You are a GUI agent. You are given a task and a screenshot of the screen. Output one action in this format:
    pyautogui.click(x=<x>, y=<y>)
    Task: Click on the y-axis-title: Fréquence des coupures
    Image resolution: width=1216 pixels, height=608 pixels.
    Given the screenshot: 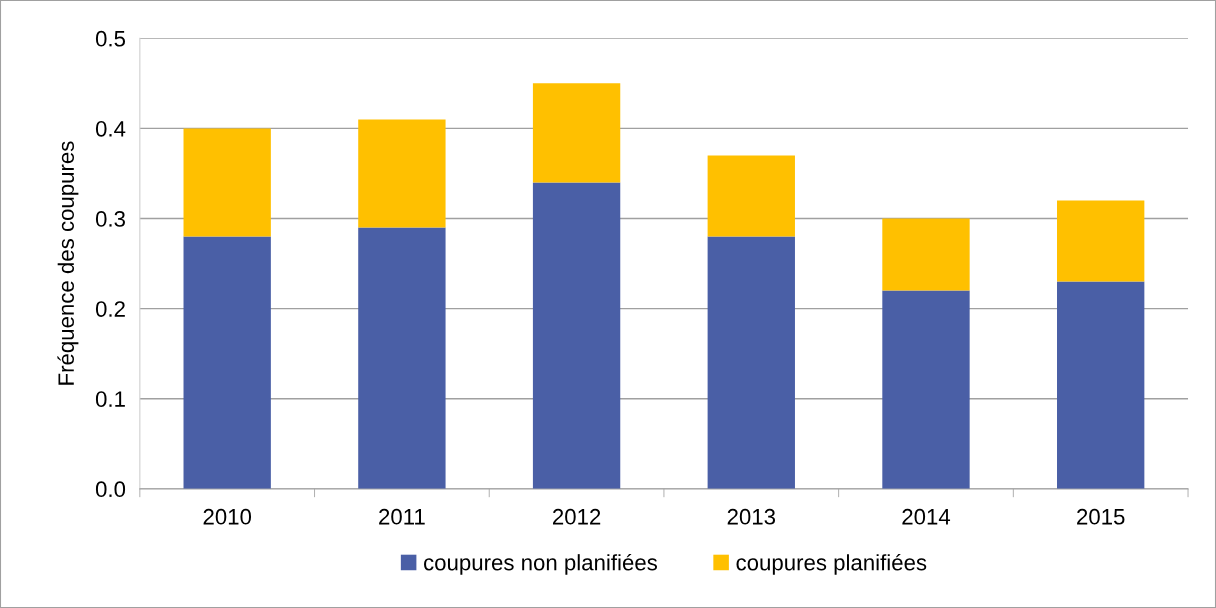 What is the action you would take?
    pyautogui.click(x=68, y=263)
    